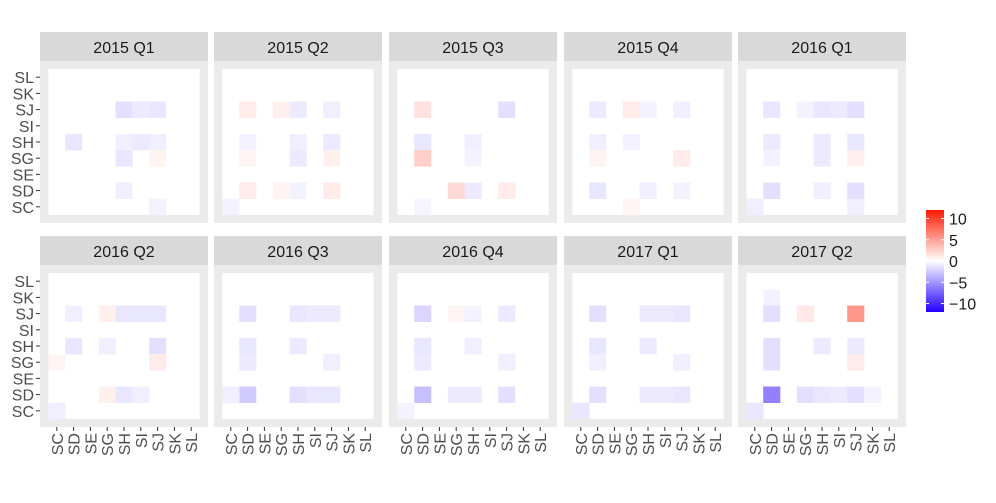 The height and width of the screenshot is (503, 996). Describe the element at coordinates (26, 331) in the screenshot. I see `y-tick-label: SI` at that location.